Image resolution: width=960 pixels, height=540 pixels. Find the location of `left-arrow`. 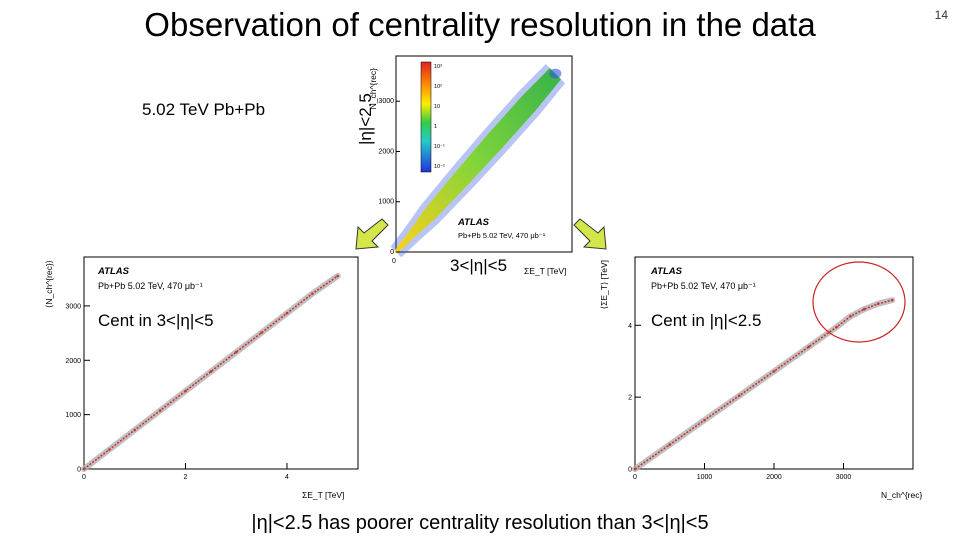

left-arrow is located at coordinates (372, 234).